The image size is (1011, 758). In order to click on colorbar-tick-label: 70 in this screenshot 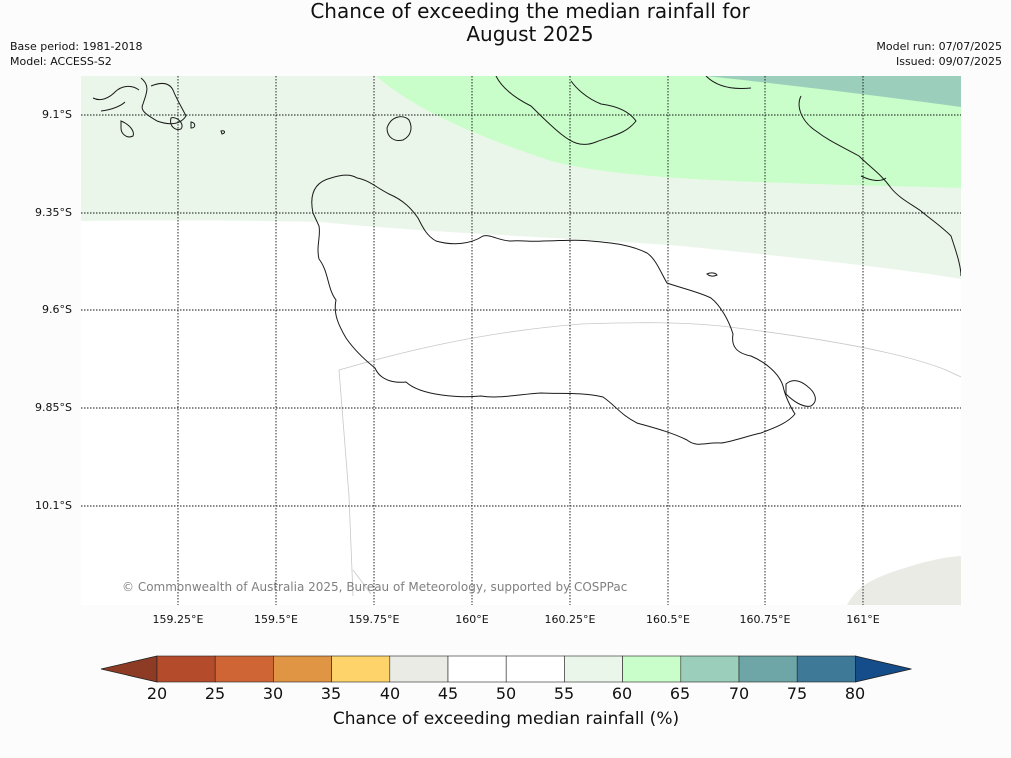, I will do `click(739, 693)`.